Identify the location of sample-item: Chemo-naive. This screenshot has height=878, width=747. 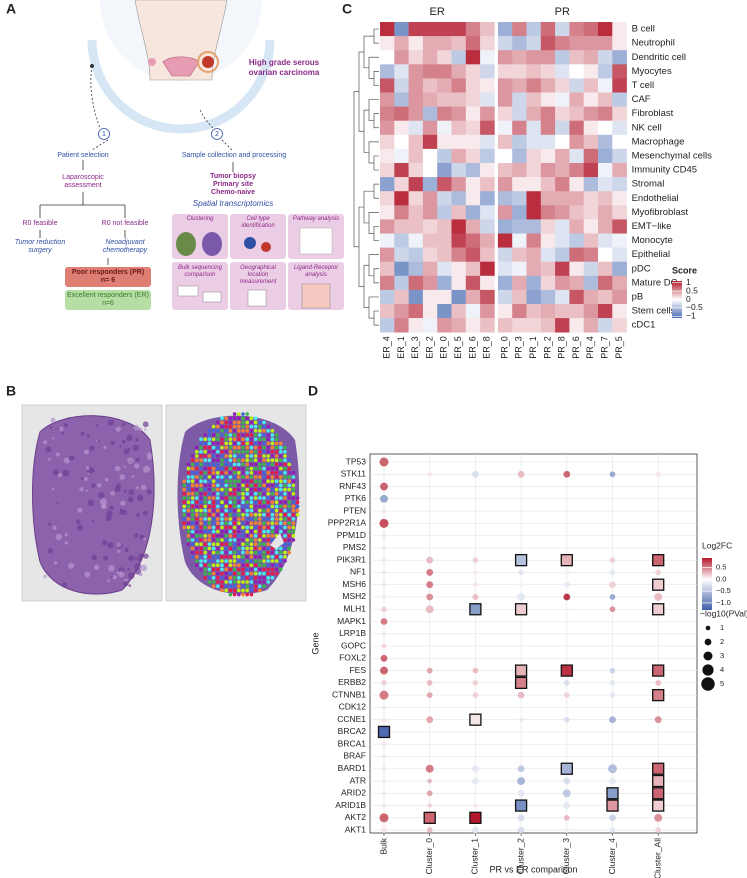
(233, 192).